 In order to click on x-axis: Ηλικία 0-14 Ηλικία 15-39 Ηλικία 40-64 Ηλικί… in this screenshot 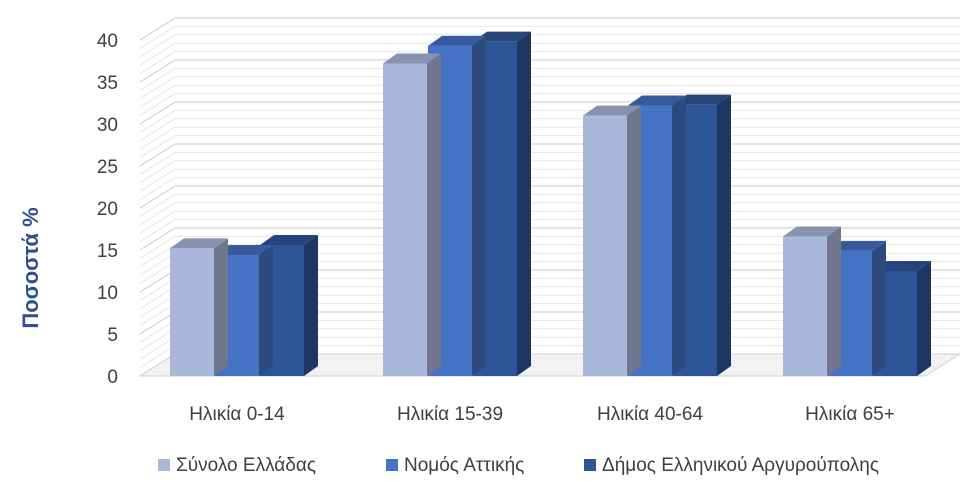, I will do `click(542, 414)`.